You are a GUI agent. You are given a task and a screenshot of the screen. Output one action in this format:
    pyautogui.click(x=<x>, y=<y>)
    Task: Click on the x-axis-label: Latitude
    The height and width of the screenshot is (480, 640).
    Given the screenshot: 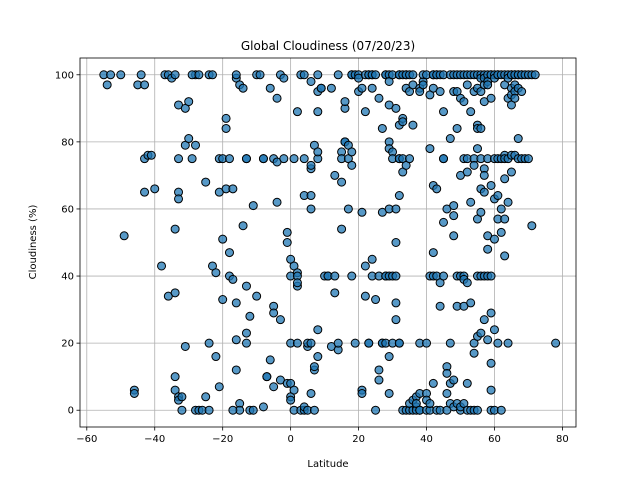 What is the action you would take?
    pyautogui.click(x=327, y=464)
    